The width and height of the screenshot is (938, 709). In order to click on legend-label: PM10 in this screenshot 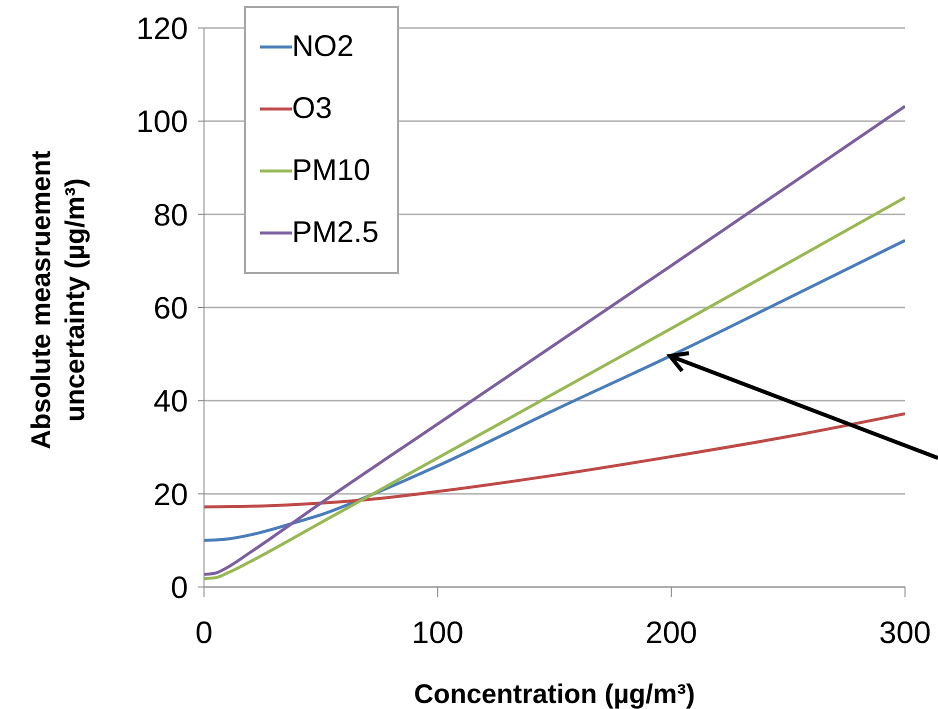, I will do `click(331, 171)`.